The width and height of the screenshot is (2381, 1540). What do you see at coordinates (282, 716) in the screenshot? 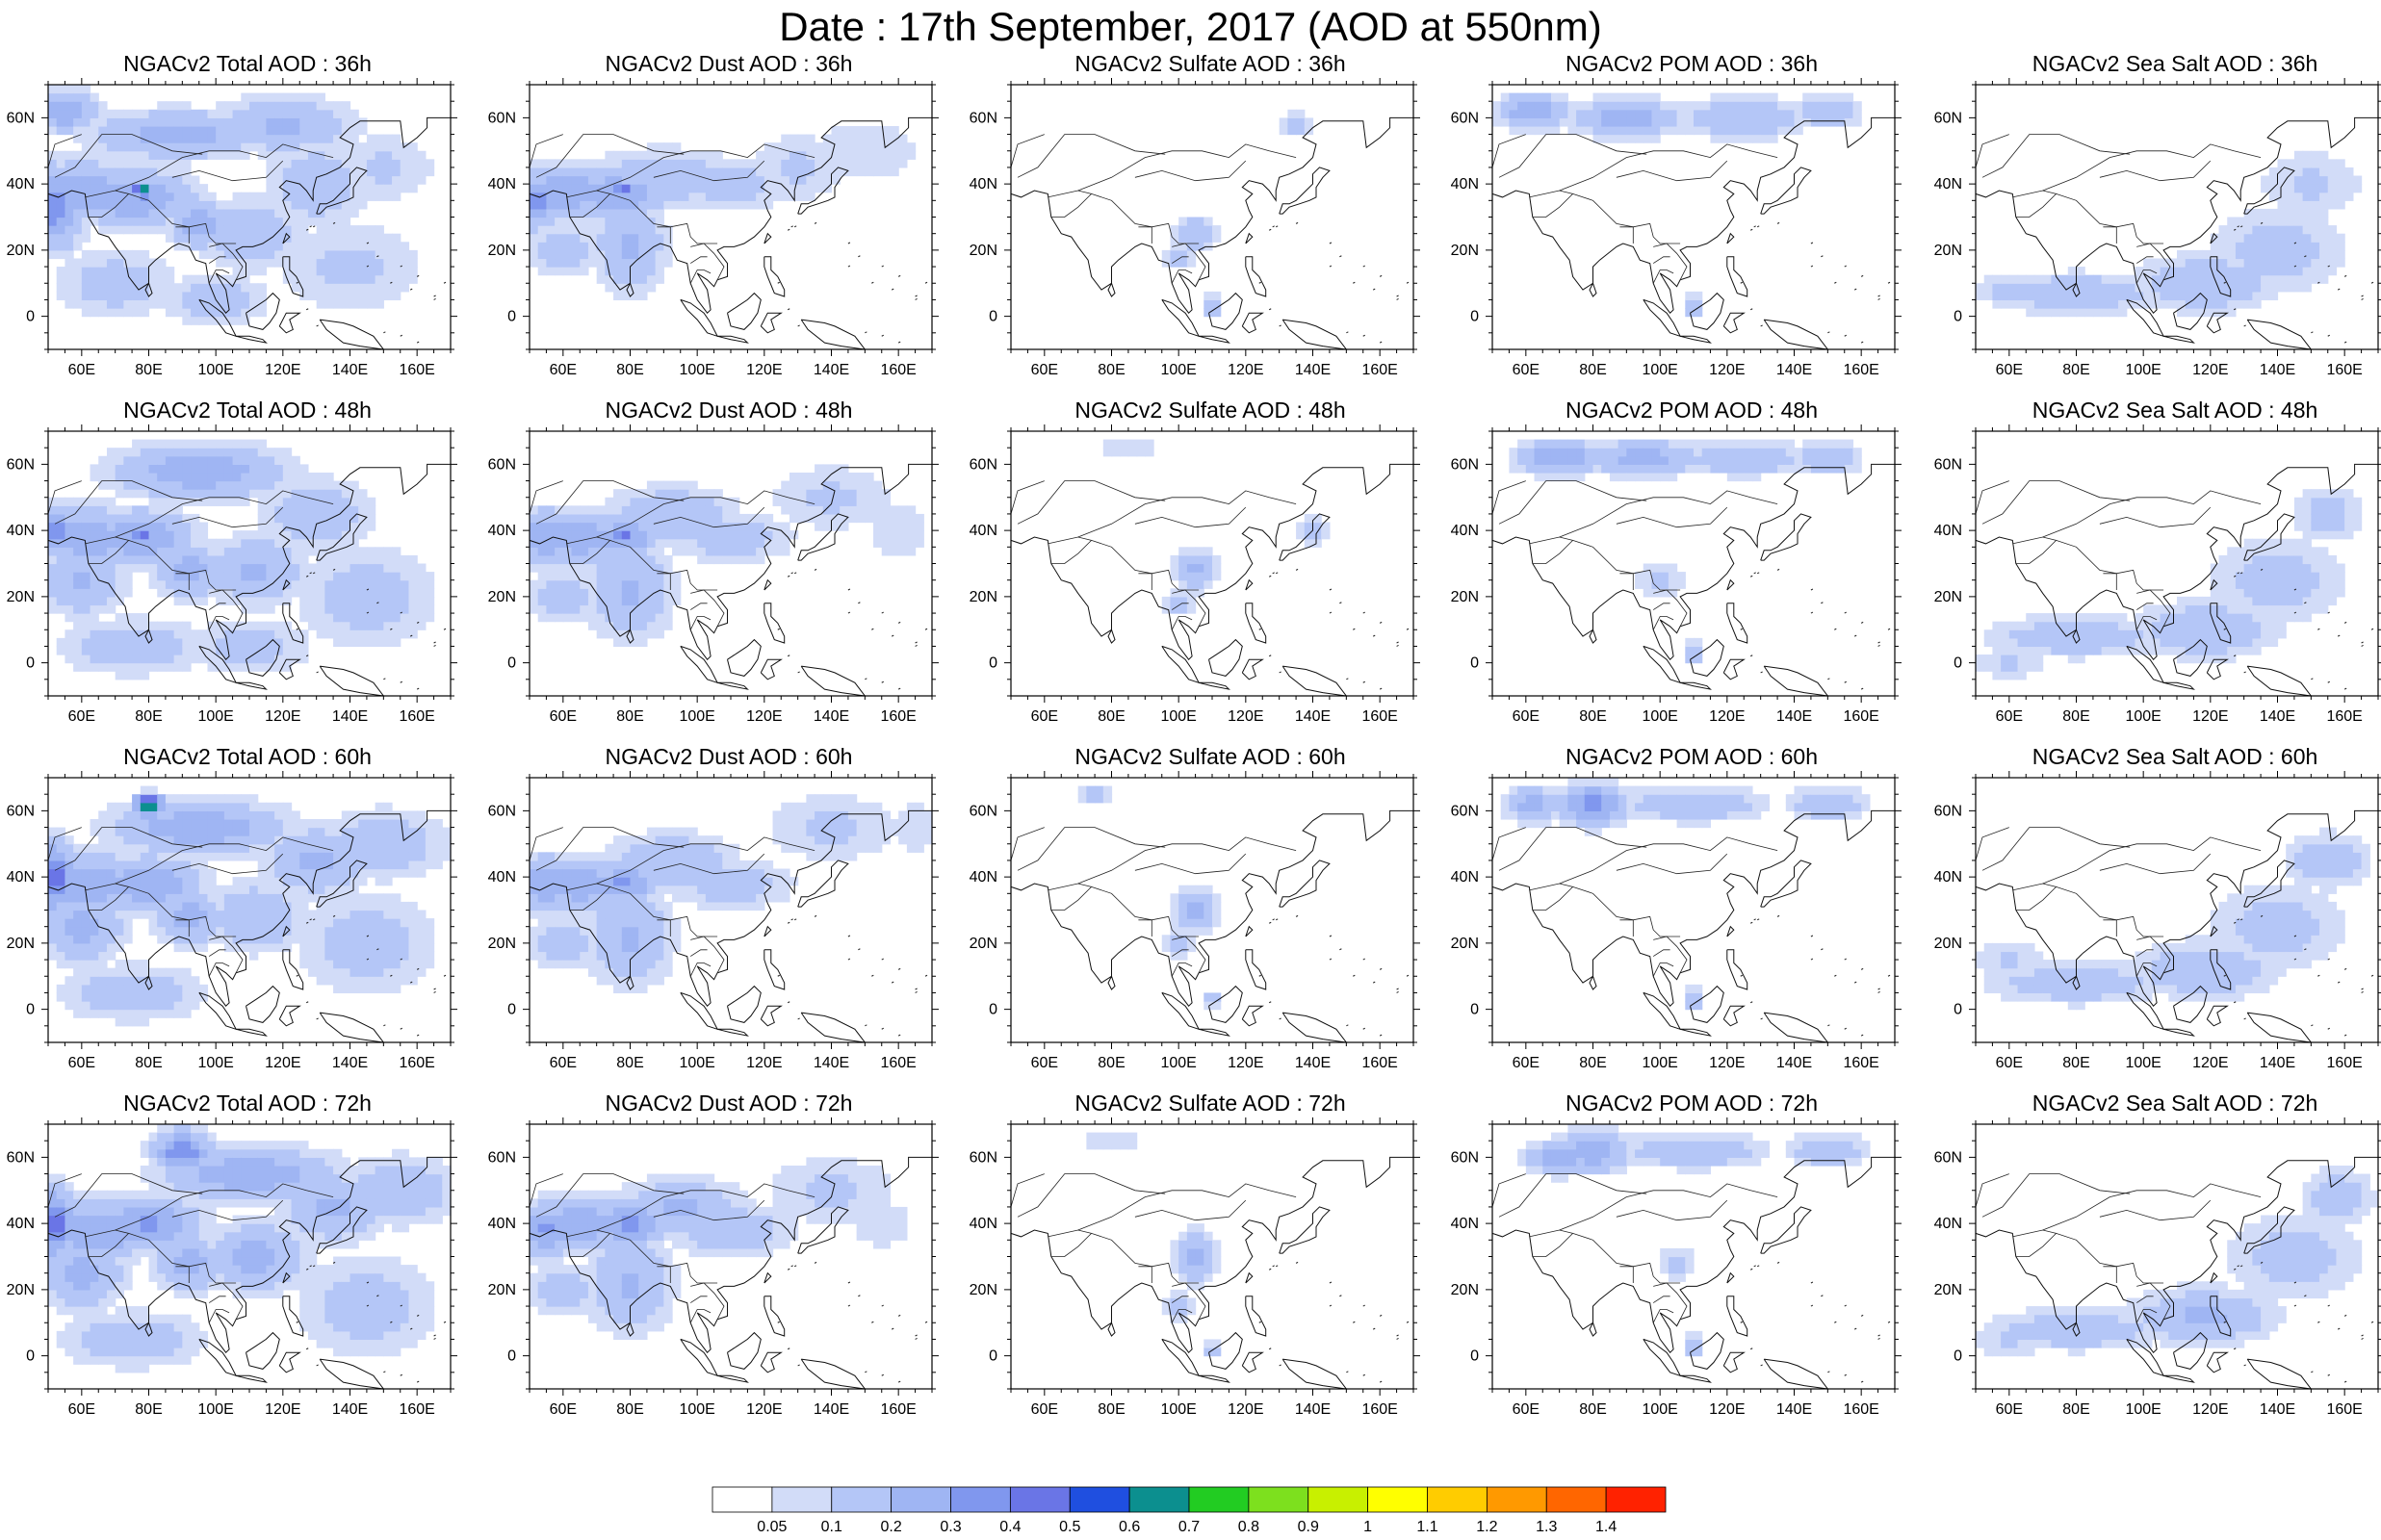
I see `x-tick-label: 120E` at bounding box center [282, 716].